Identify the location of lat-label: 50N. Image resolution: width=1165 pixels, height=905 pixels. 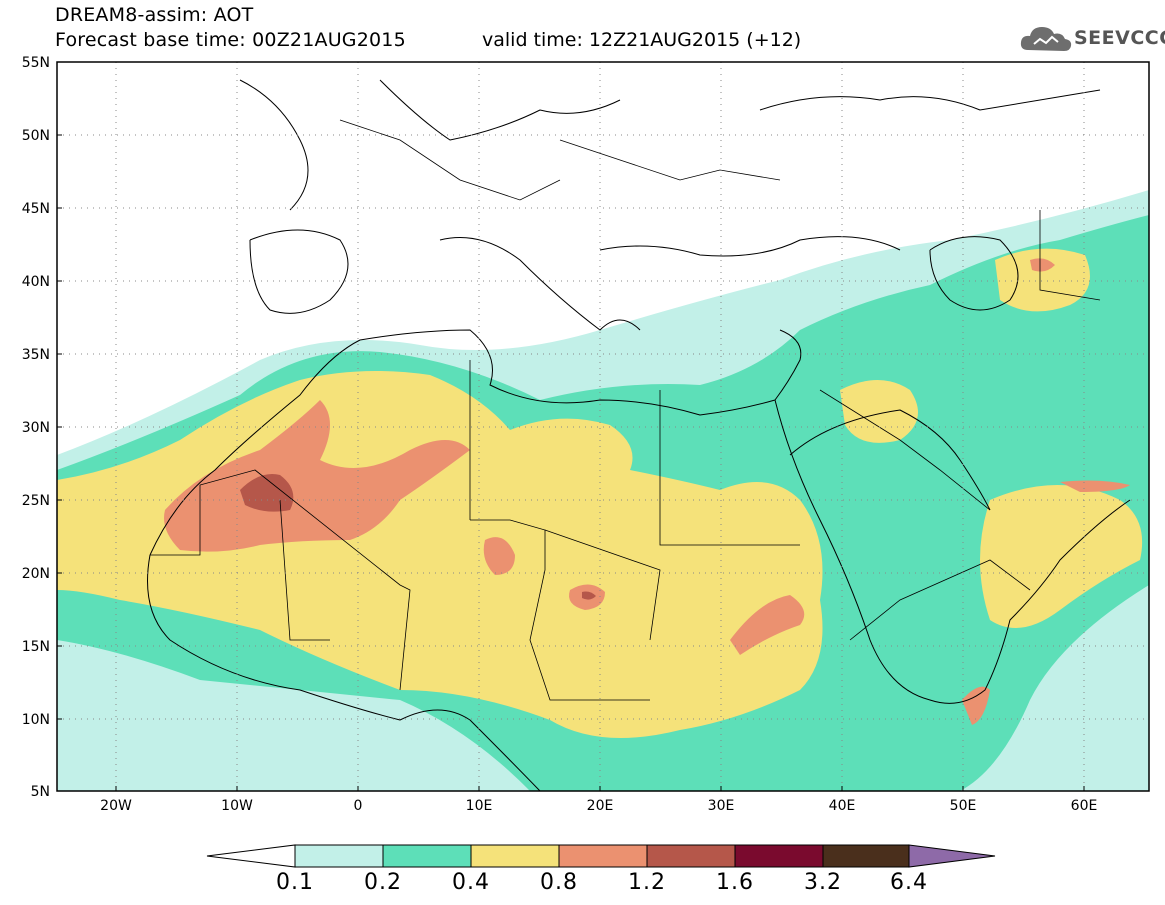
(36, 136).